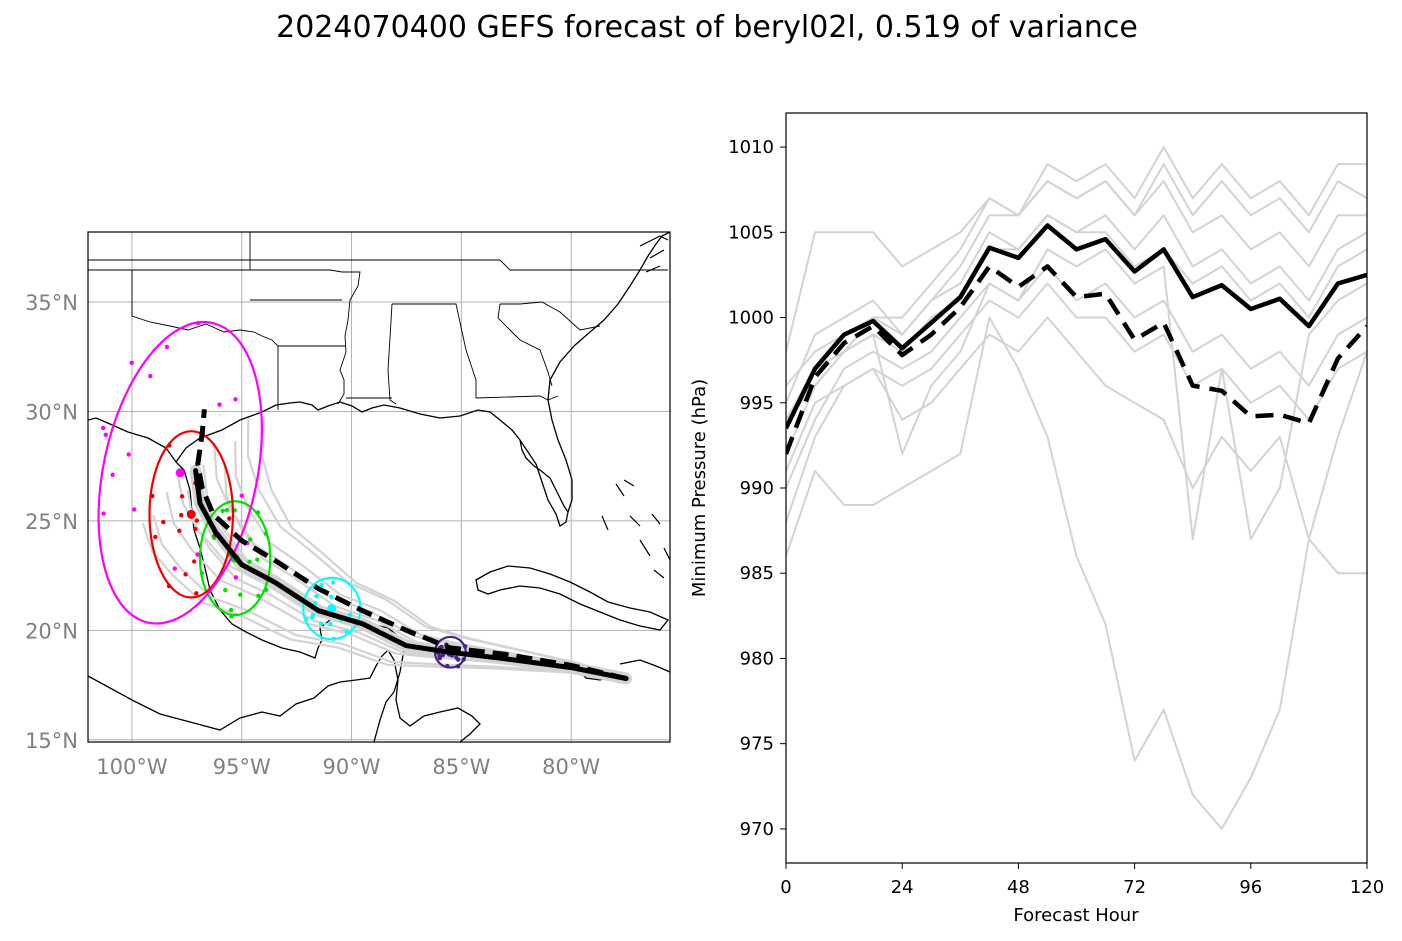 The image size is (1402, 941). I want to click on map-lat-tick-label: 35°N, so click(51, 303).